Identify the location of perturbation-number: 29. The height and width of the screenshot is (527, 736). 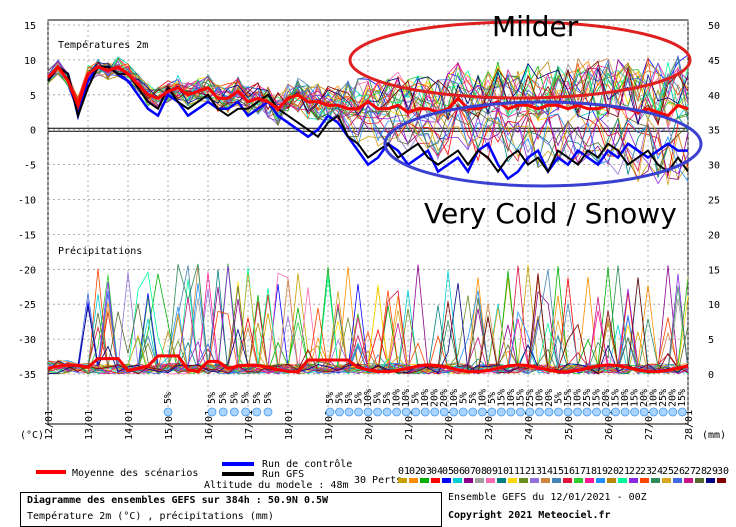
(712, 471).